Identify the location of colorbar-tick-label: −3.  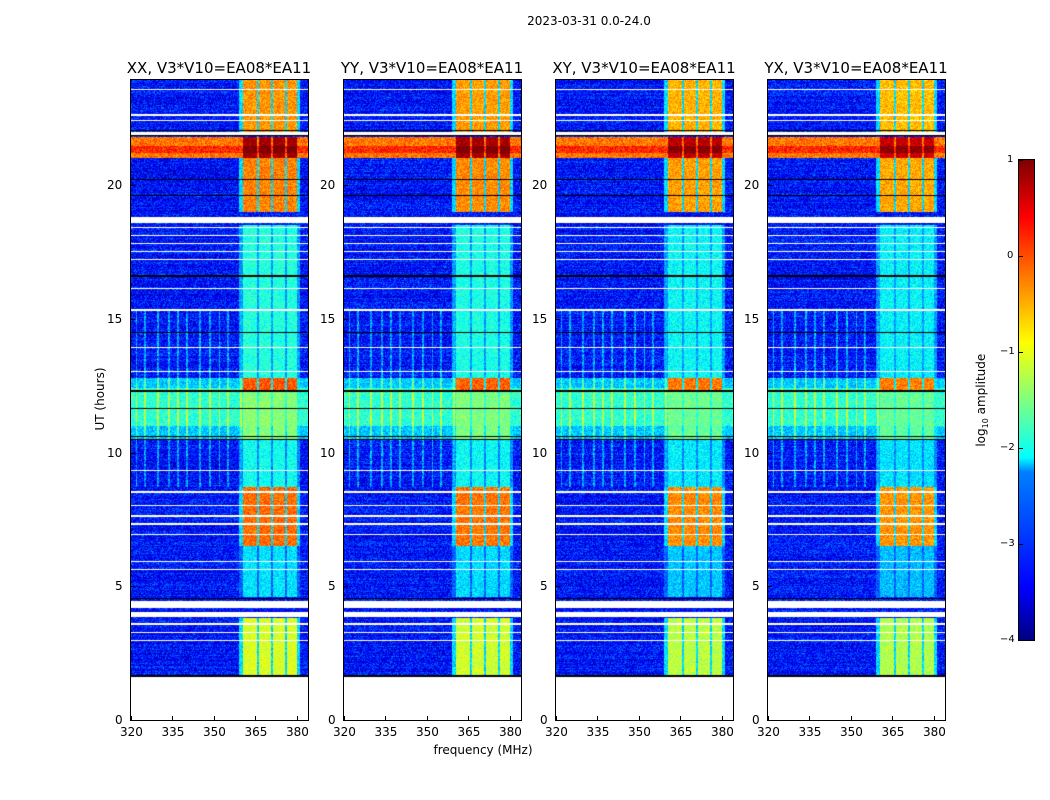
(1007, 543).